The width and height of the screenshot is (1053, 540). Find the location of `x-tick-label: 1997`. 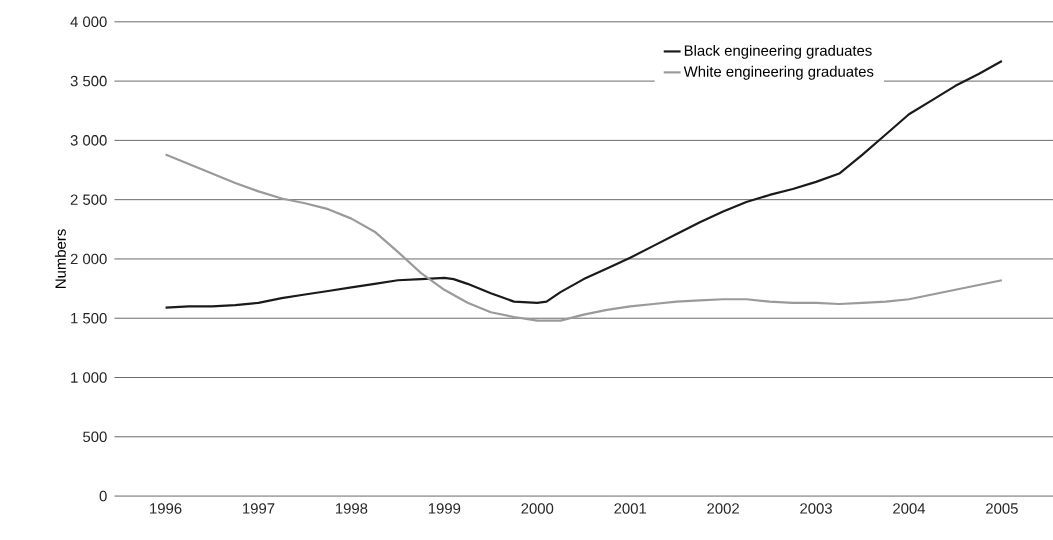

x-tick-label: 1997 is located at coordinates (259, 508).